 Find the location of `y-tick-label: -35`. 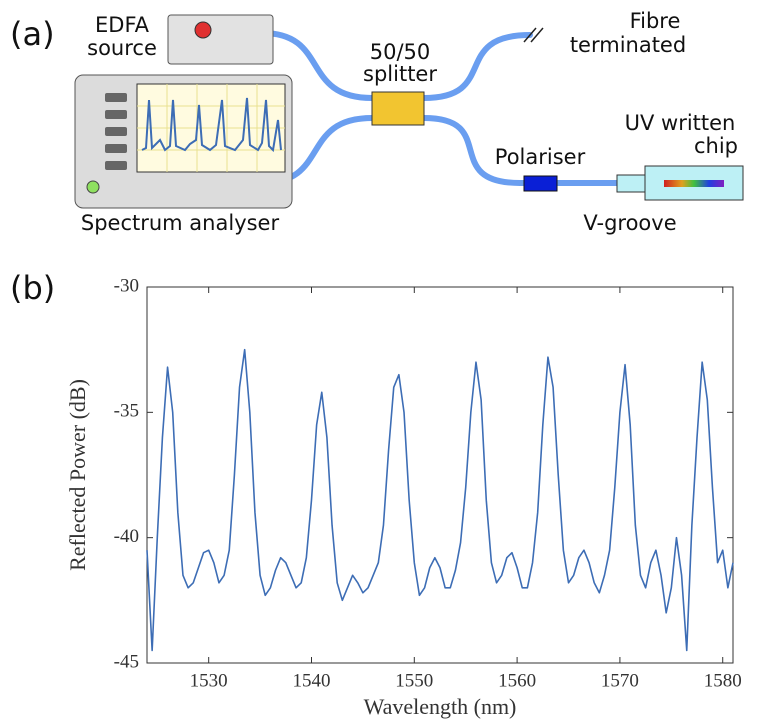

y-tick-label: -35 is located at coordinates (126, 411).